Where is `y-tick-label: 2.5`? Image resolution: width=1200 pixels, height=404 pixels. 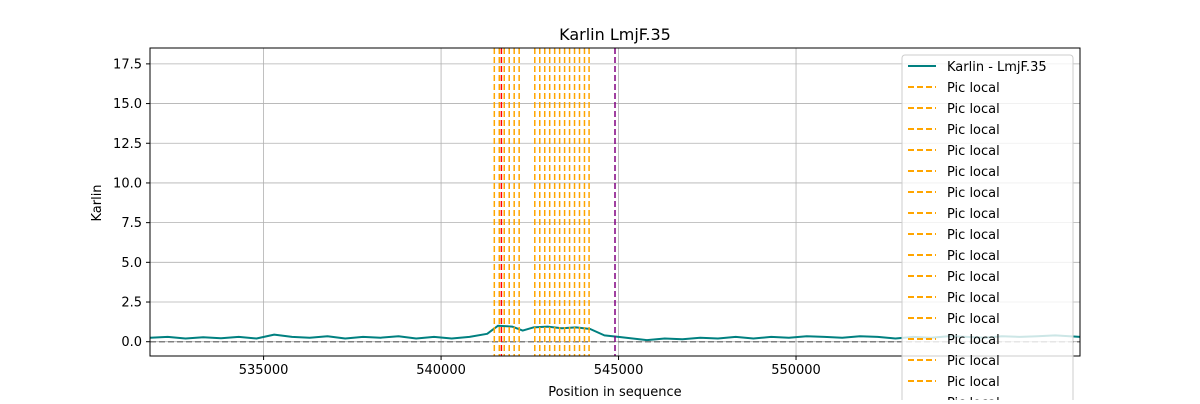 y-tick-label: 2.5 is located at coordinates (131, 303).